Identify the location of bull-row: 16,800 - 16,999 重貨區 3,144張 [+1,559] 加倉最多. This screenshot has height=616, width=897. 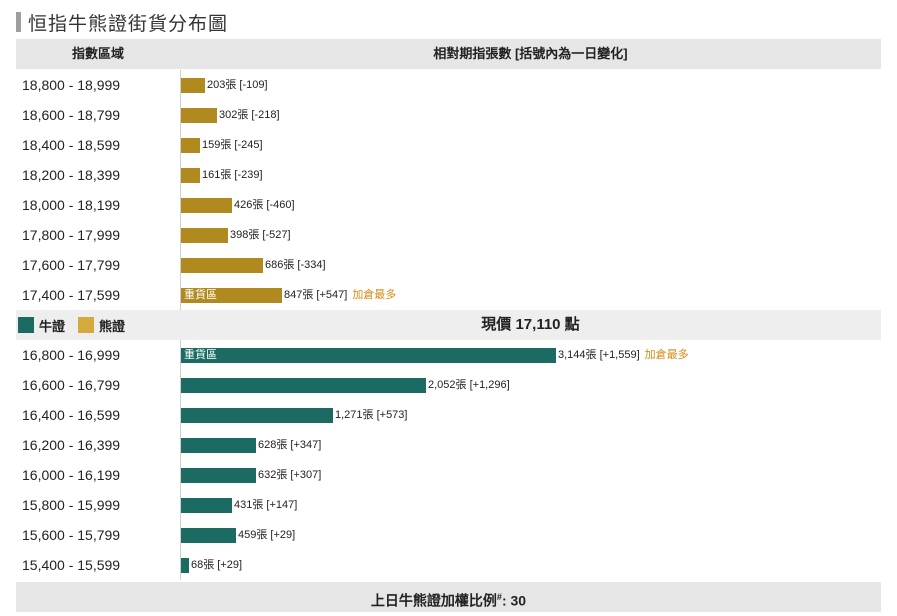
(448, 355).